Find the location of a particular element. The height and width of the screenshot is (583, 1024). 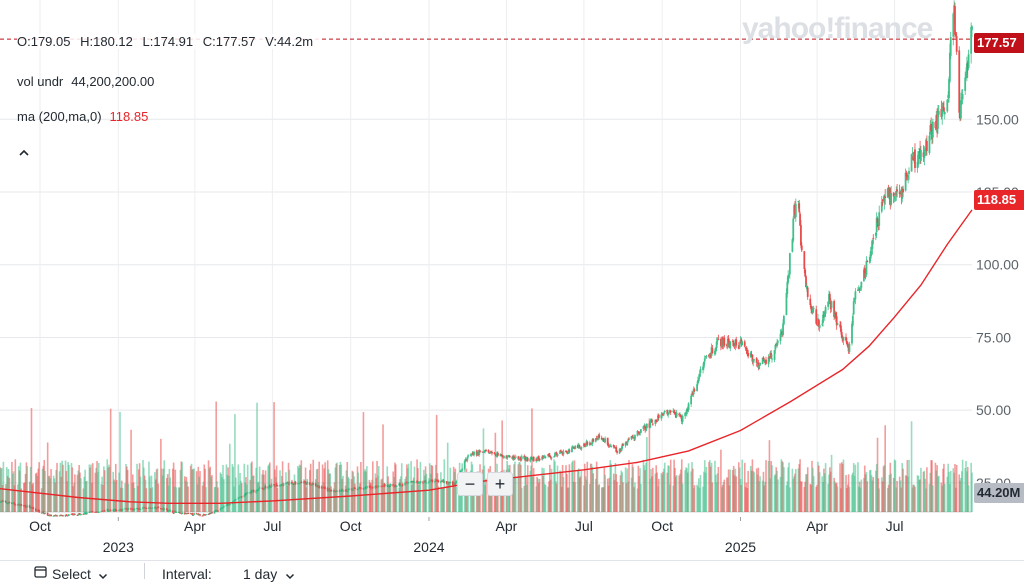

indicator-volume: vol undr 44,200,200.00 is located at coordinates (85, 81).